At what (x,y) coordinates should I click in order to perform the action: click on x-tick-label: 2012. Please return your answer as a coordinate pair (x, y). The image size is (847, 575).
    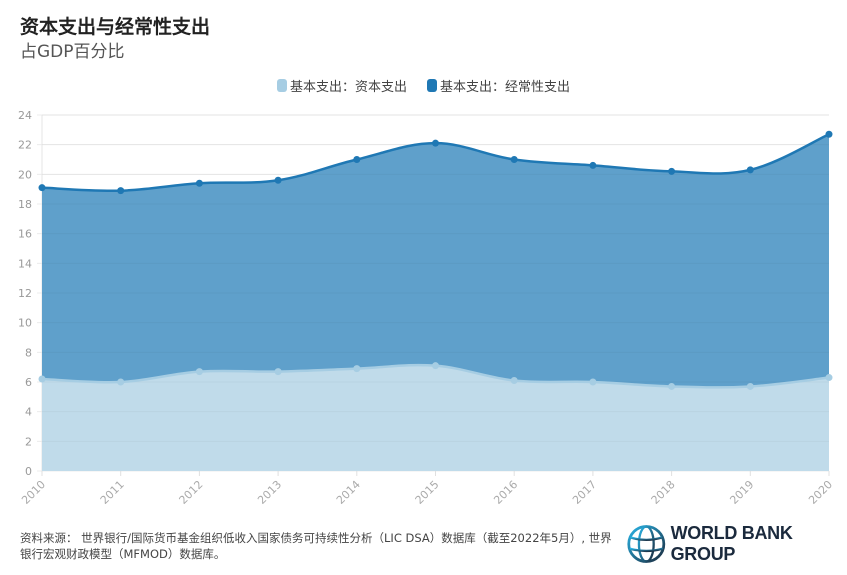
    Looking at the image, I should click on (191, 492).